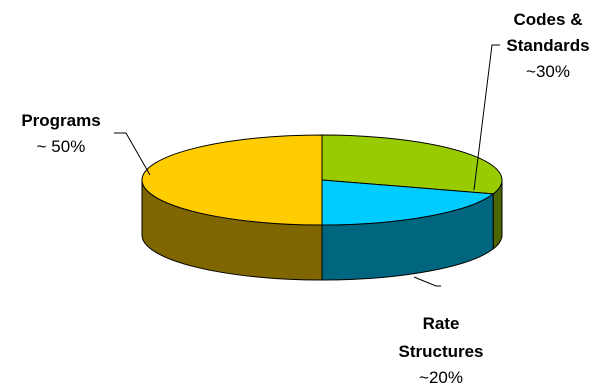 The image size is (604, 391). I want to click on pie-slices, so click(322, 180).